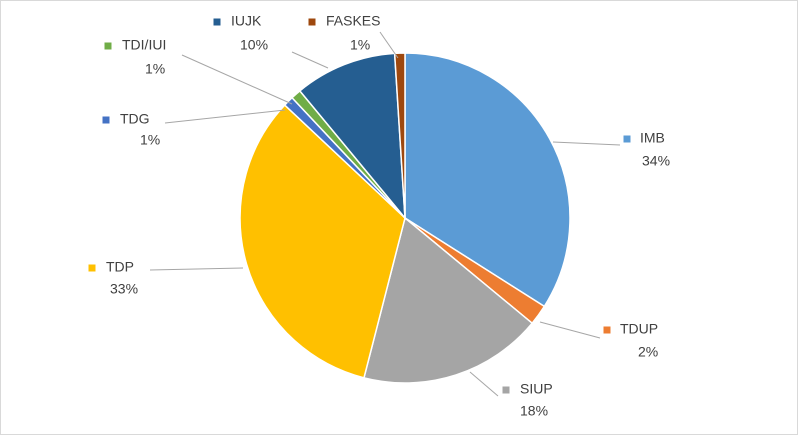  What do you see at coordinates (536, 389) in the screenshot?
I see `data-label-name: SIUP` at bounding box center [536, 389].